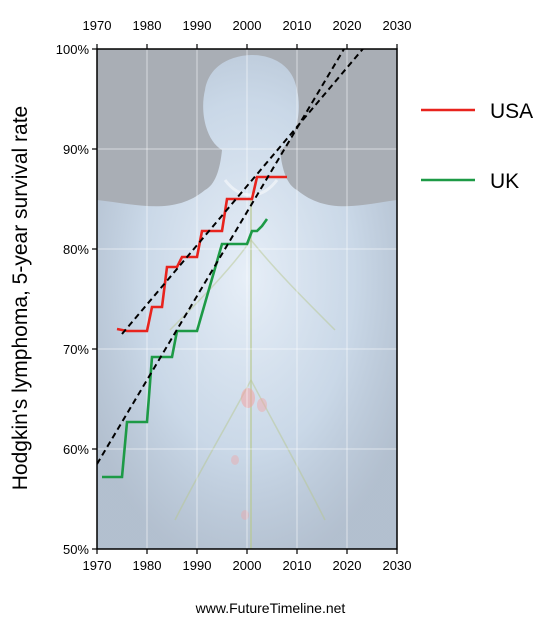  I want to click on x-tick-label-top: 1980, so click(147, 25).